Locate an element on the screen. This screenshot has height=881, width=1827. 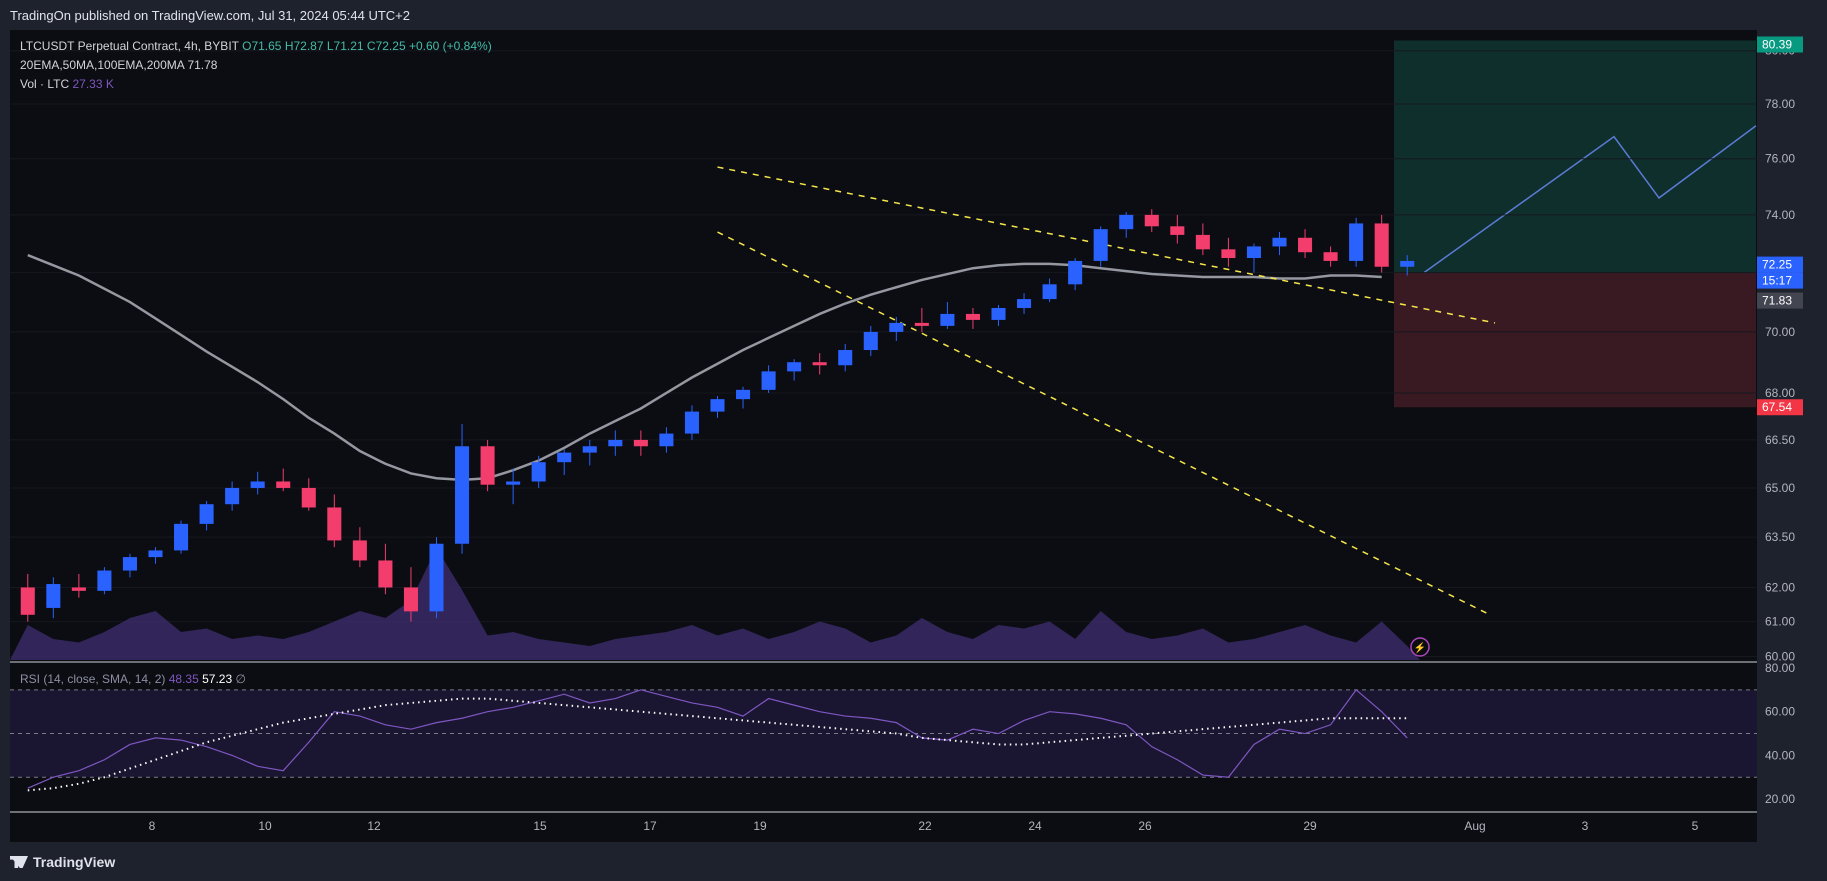
price-axis-bg is located at coordinates (1792, 436).